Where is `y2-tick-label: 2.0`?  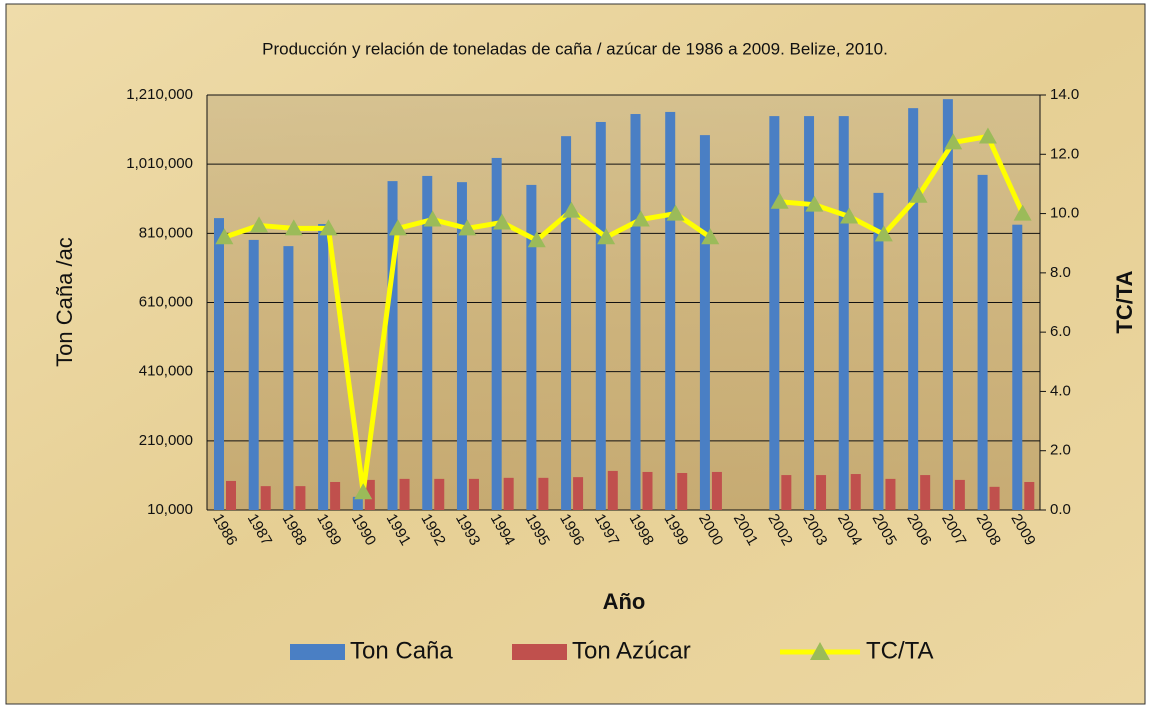 y2-tick-label: 2.0 is located at coordinates (1060, 450).